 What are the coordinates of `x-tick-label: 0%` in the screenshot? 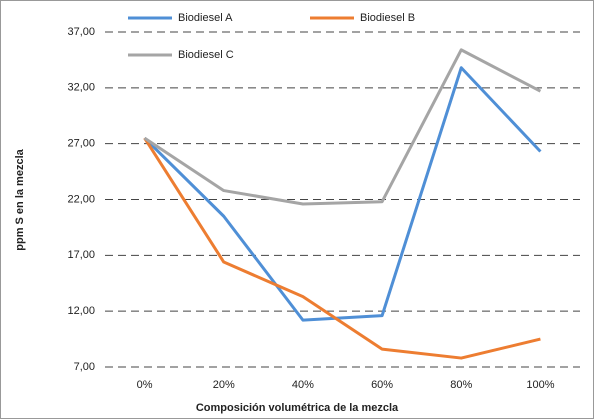 It's located at (145, 385).